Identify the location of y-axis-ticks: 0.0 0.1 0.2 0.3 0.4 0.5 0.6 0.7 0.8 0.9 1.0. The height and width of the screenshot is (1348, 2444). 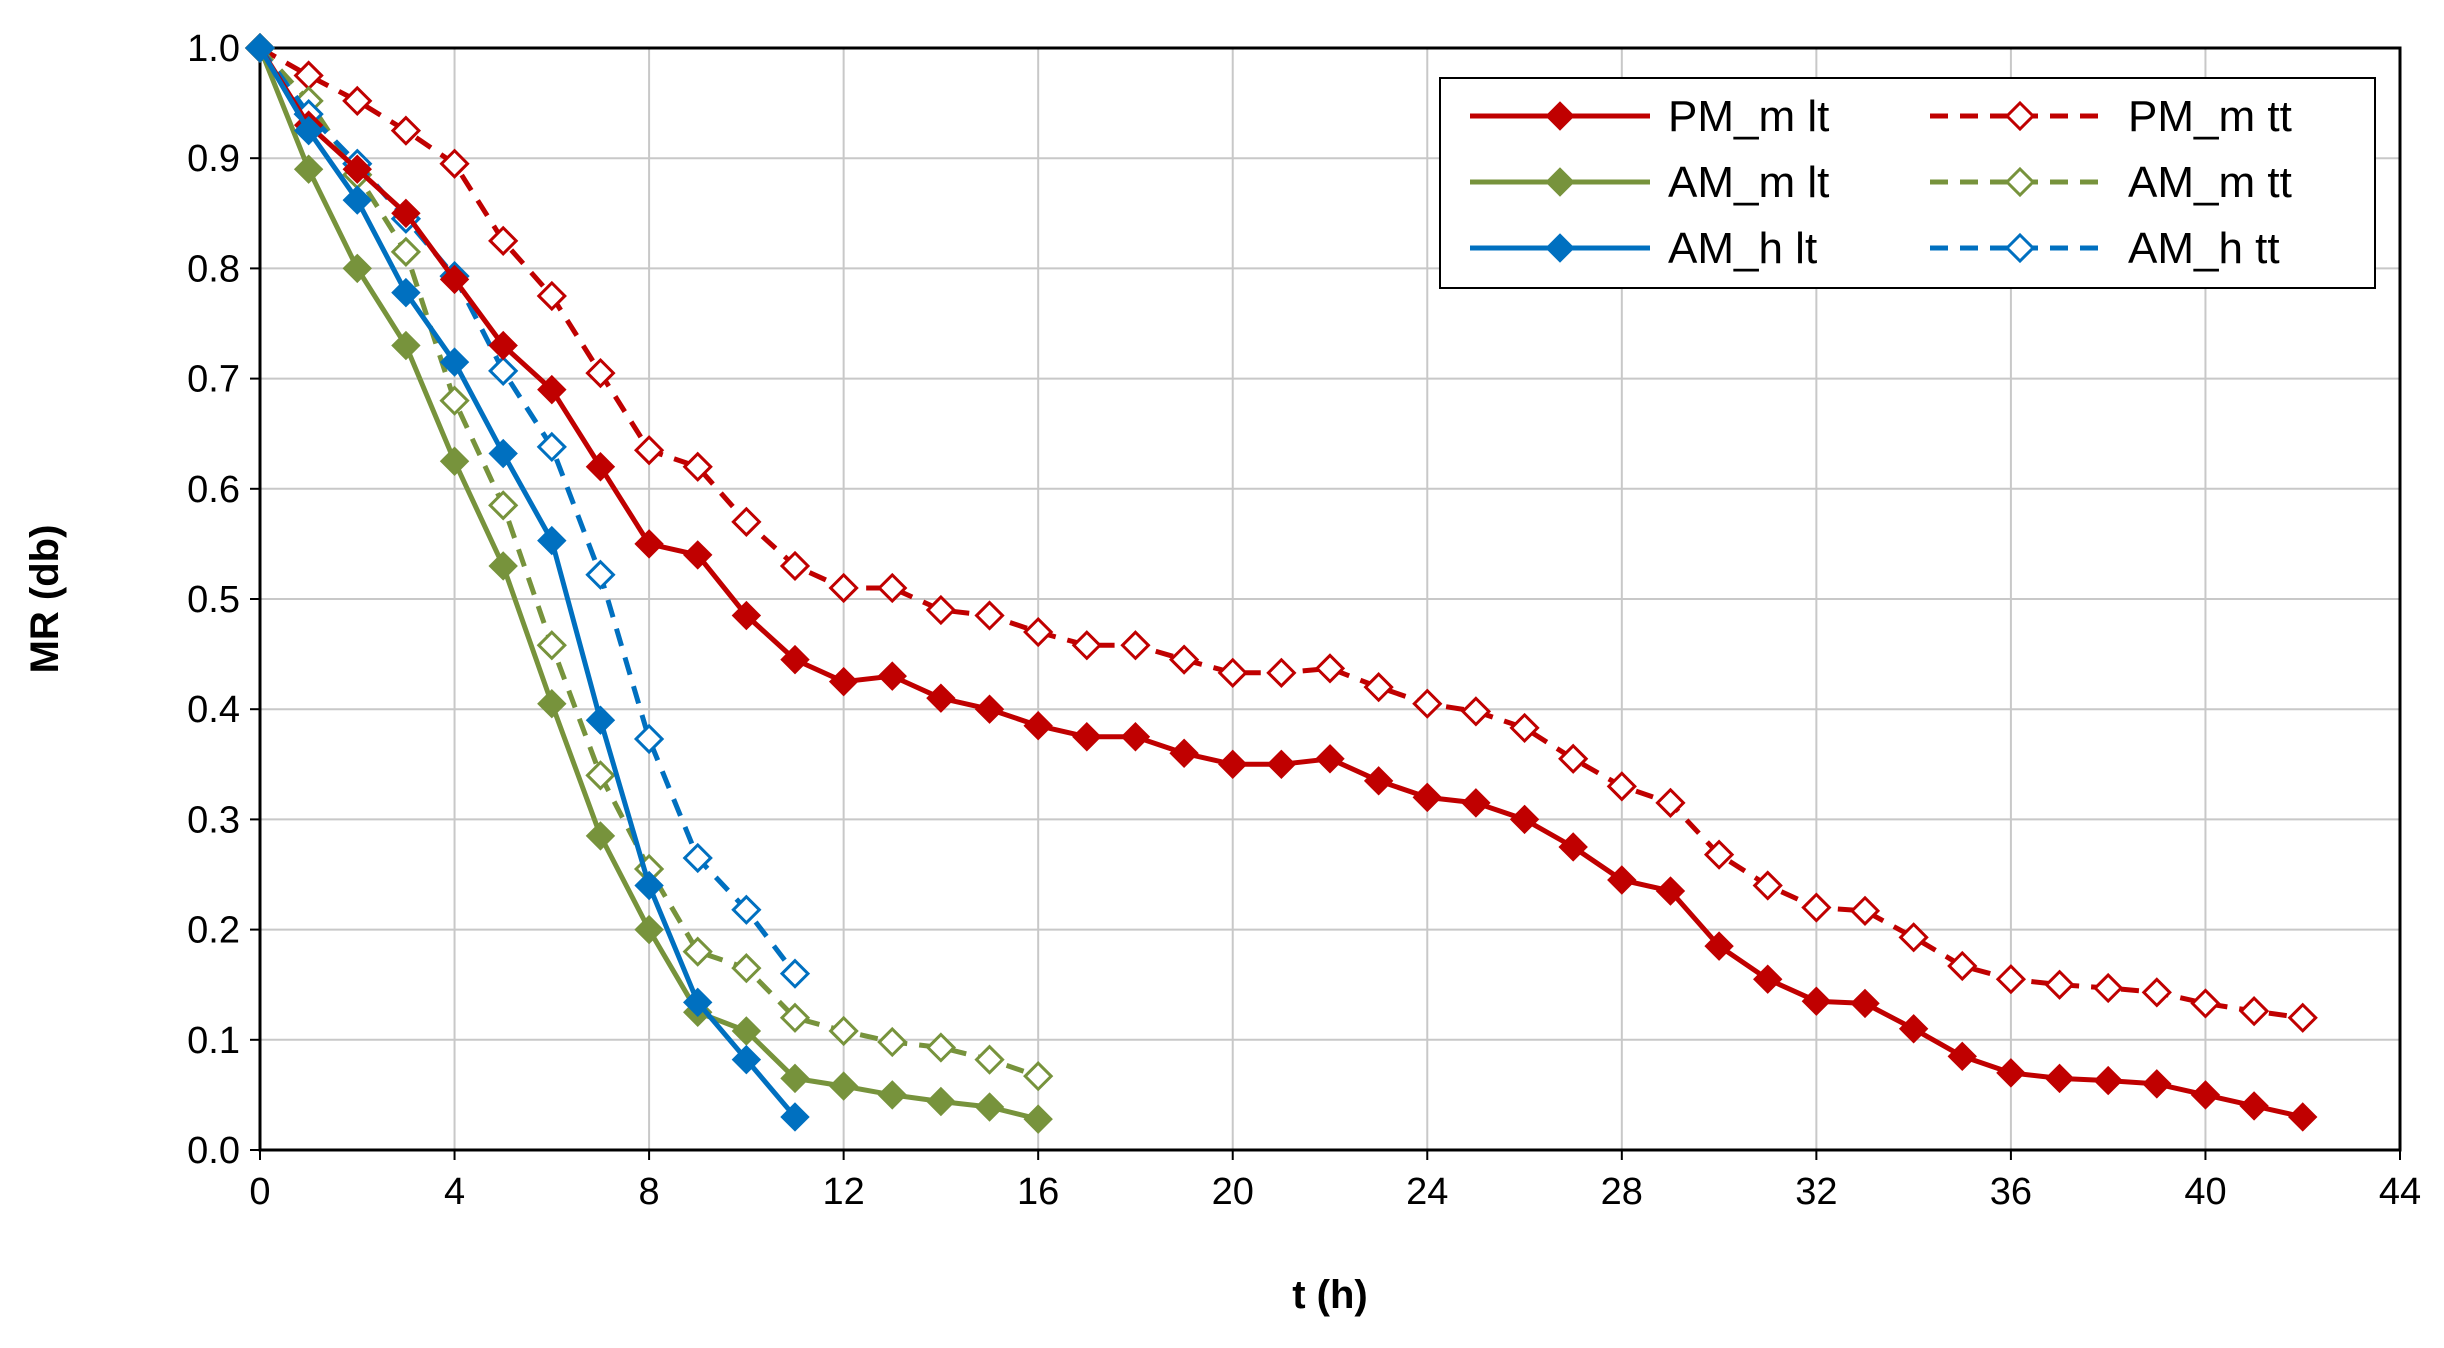
(223, 600).